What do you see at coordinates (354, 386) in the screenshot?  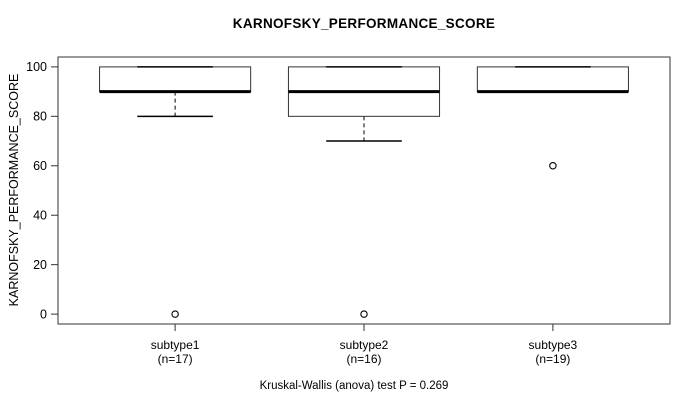 I see `stat-test-annotation: Kruskal-Wallis (anova) test P = 0.269` at bounding box center [354, 386].